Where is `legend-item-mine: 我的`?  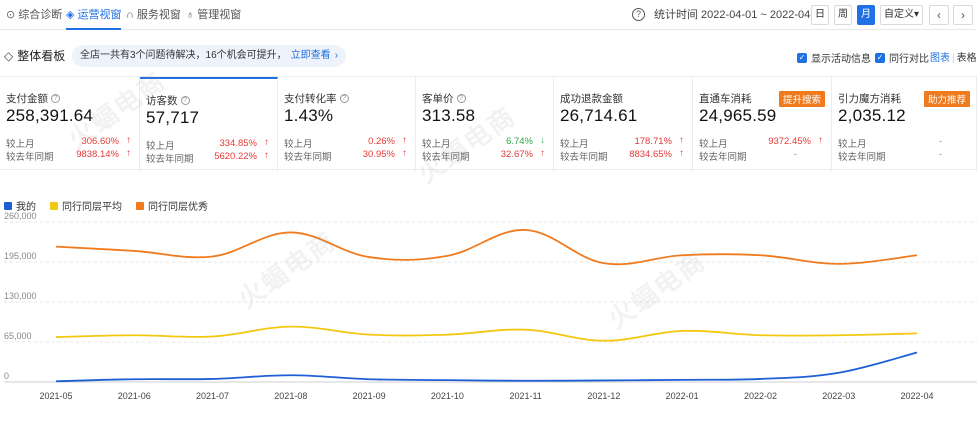
legend-item-mine: 我的 is located at coordinates (20, 205).